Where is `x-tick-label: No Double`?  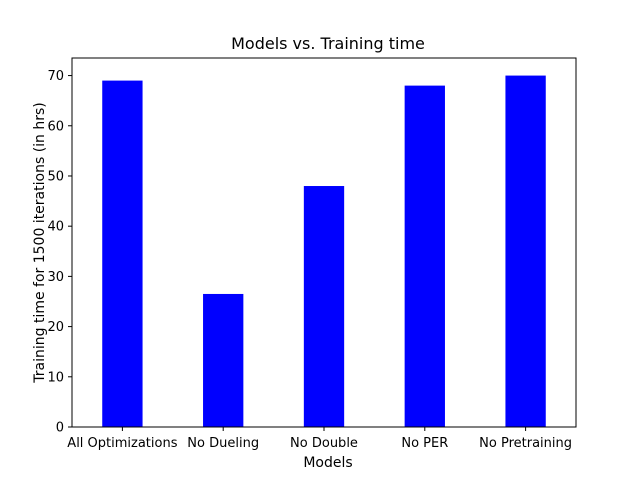 x-tick-label: No Double is located at coordinates (324, 443).